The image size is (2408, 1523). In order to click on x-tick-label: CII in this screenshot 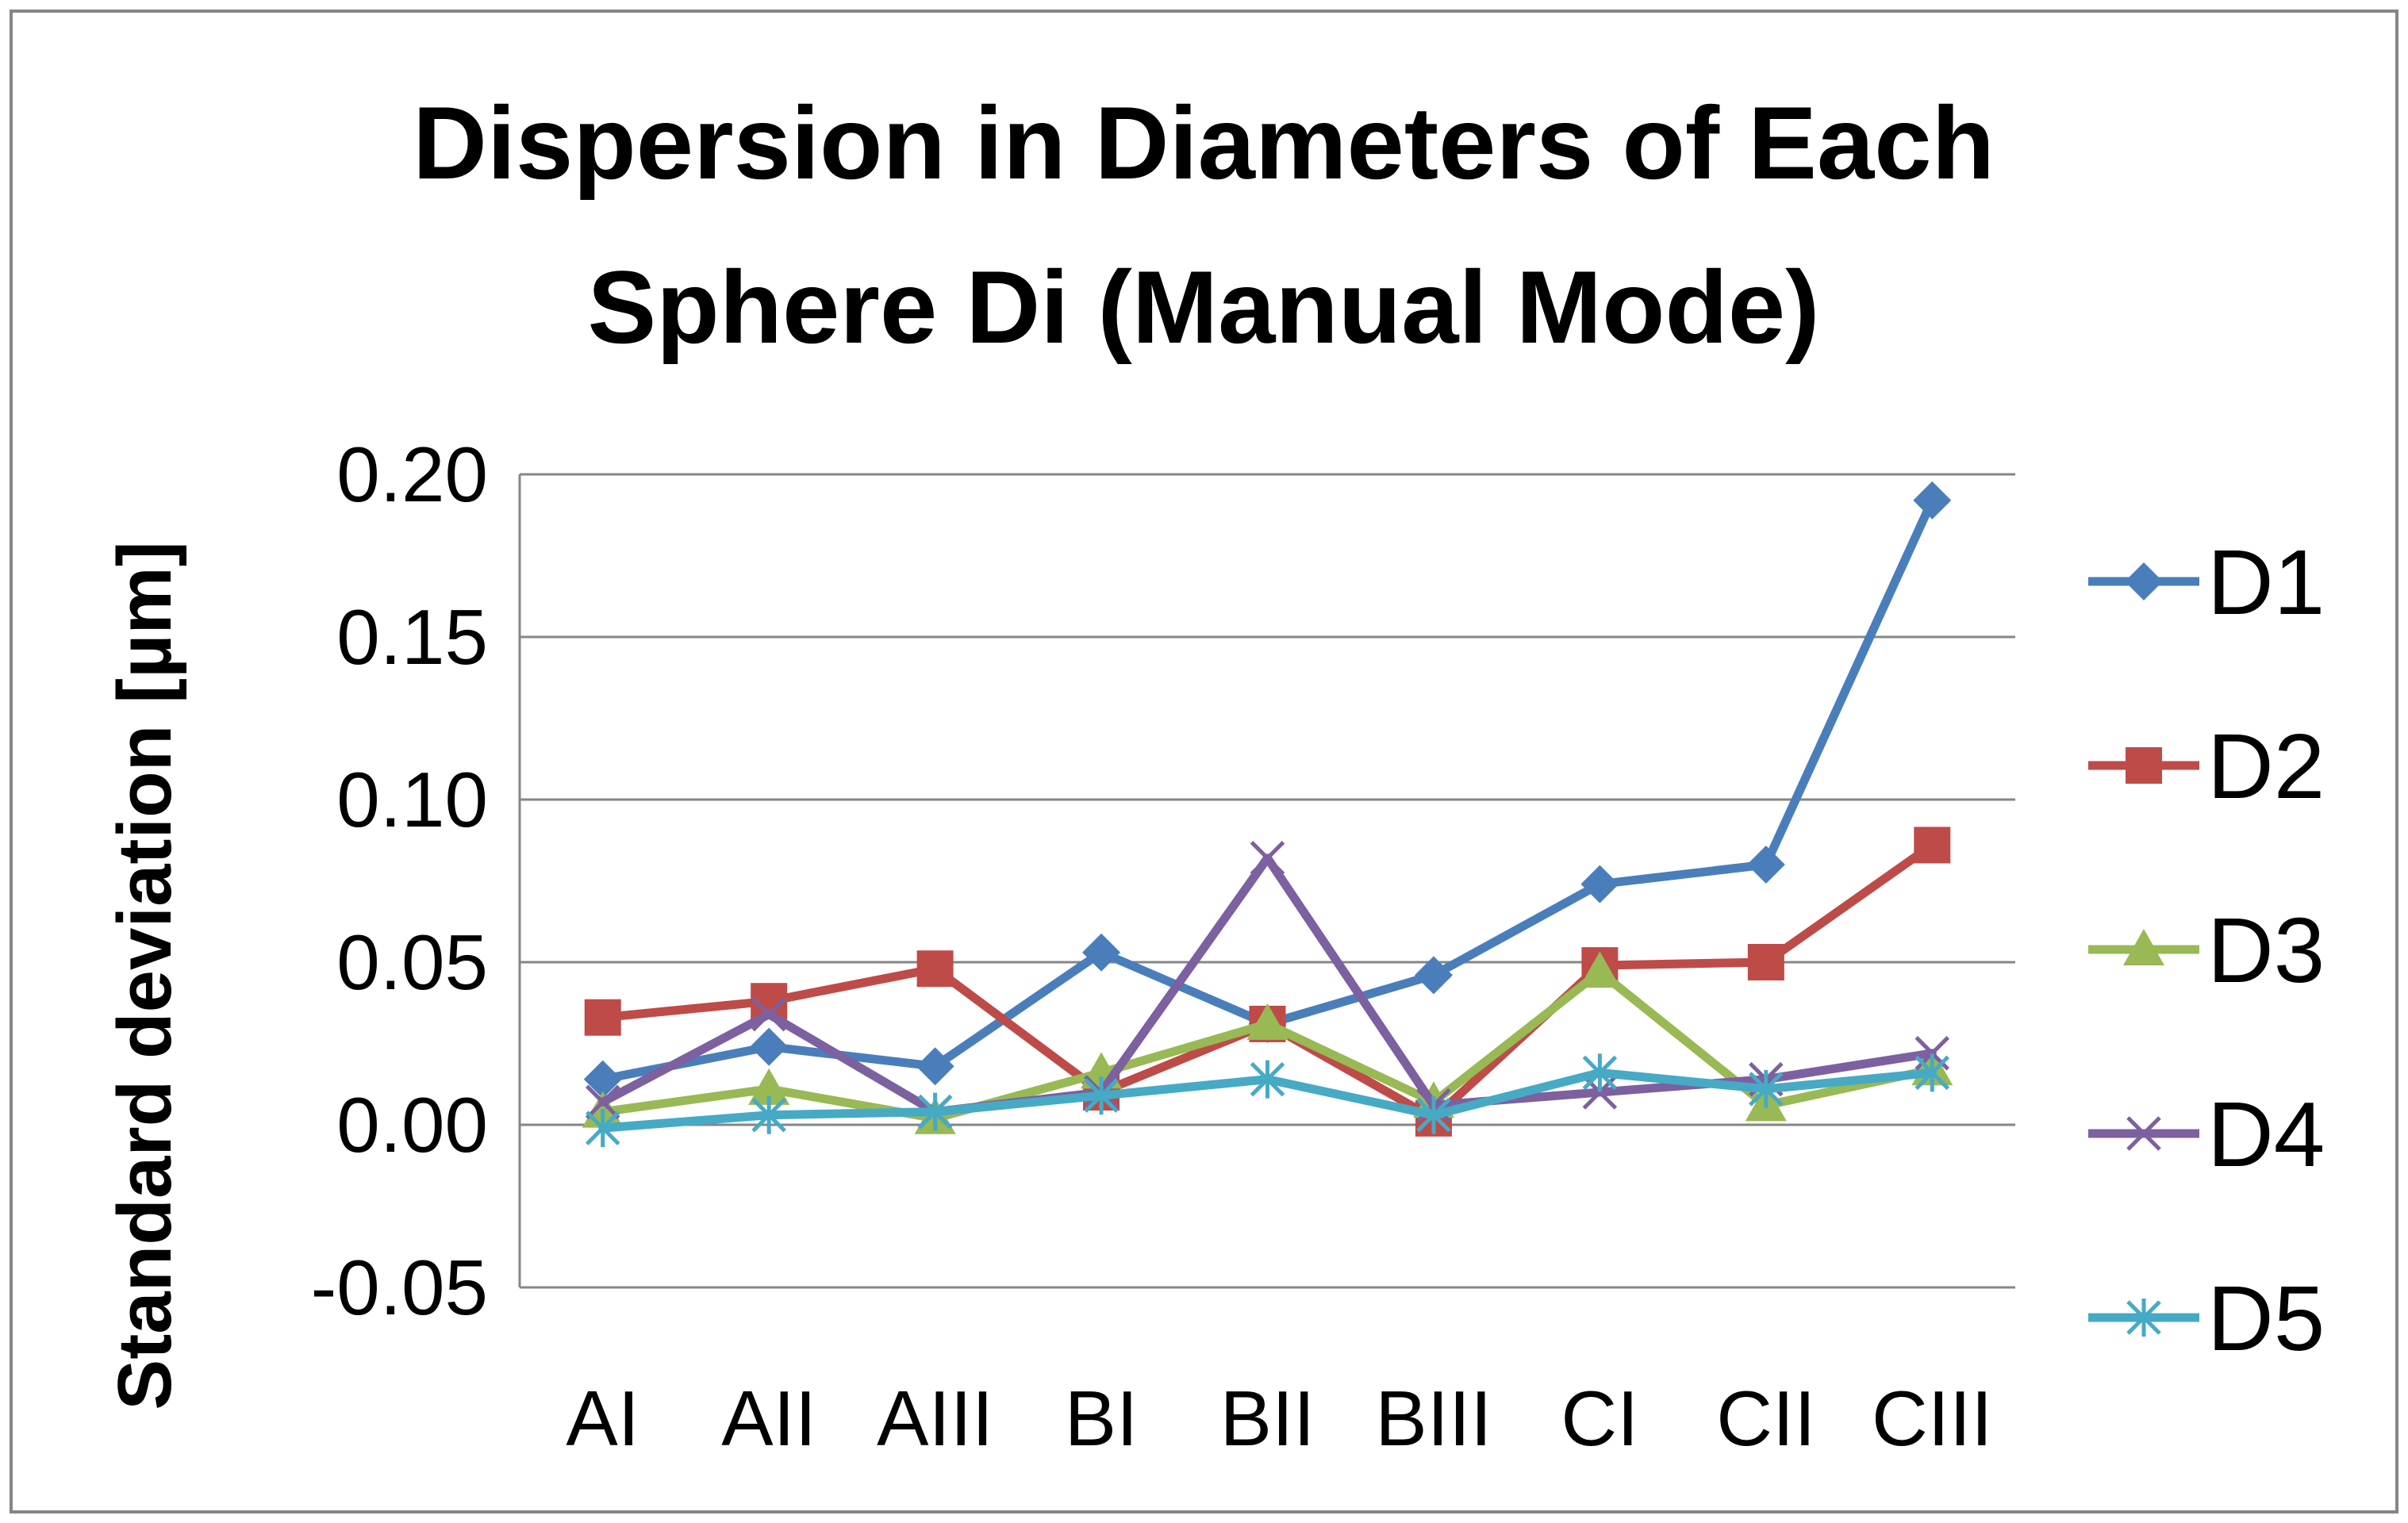, I will do `click(1766, 1418)`.